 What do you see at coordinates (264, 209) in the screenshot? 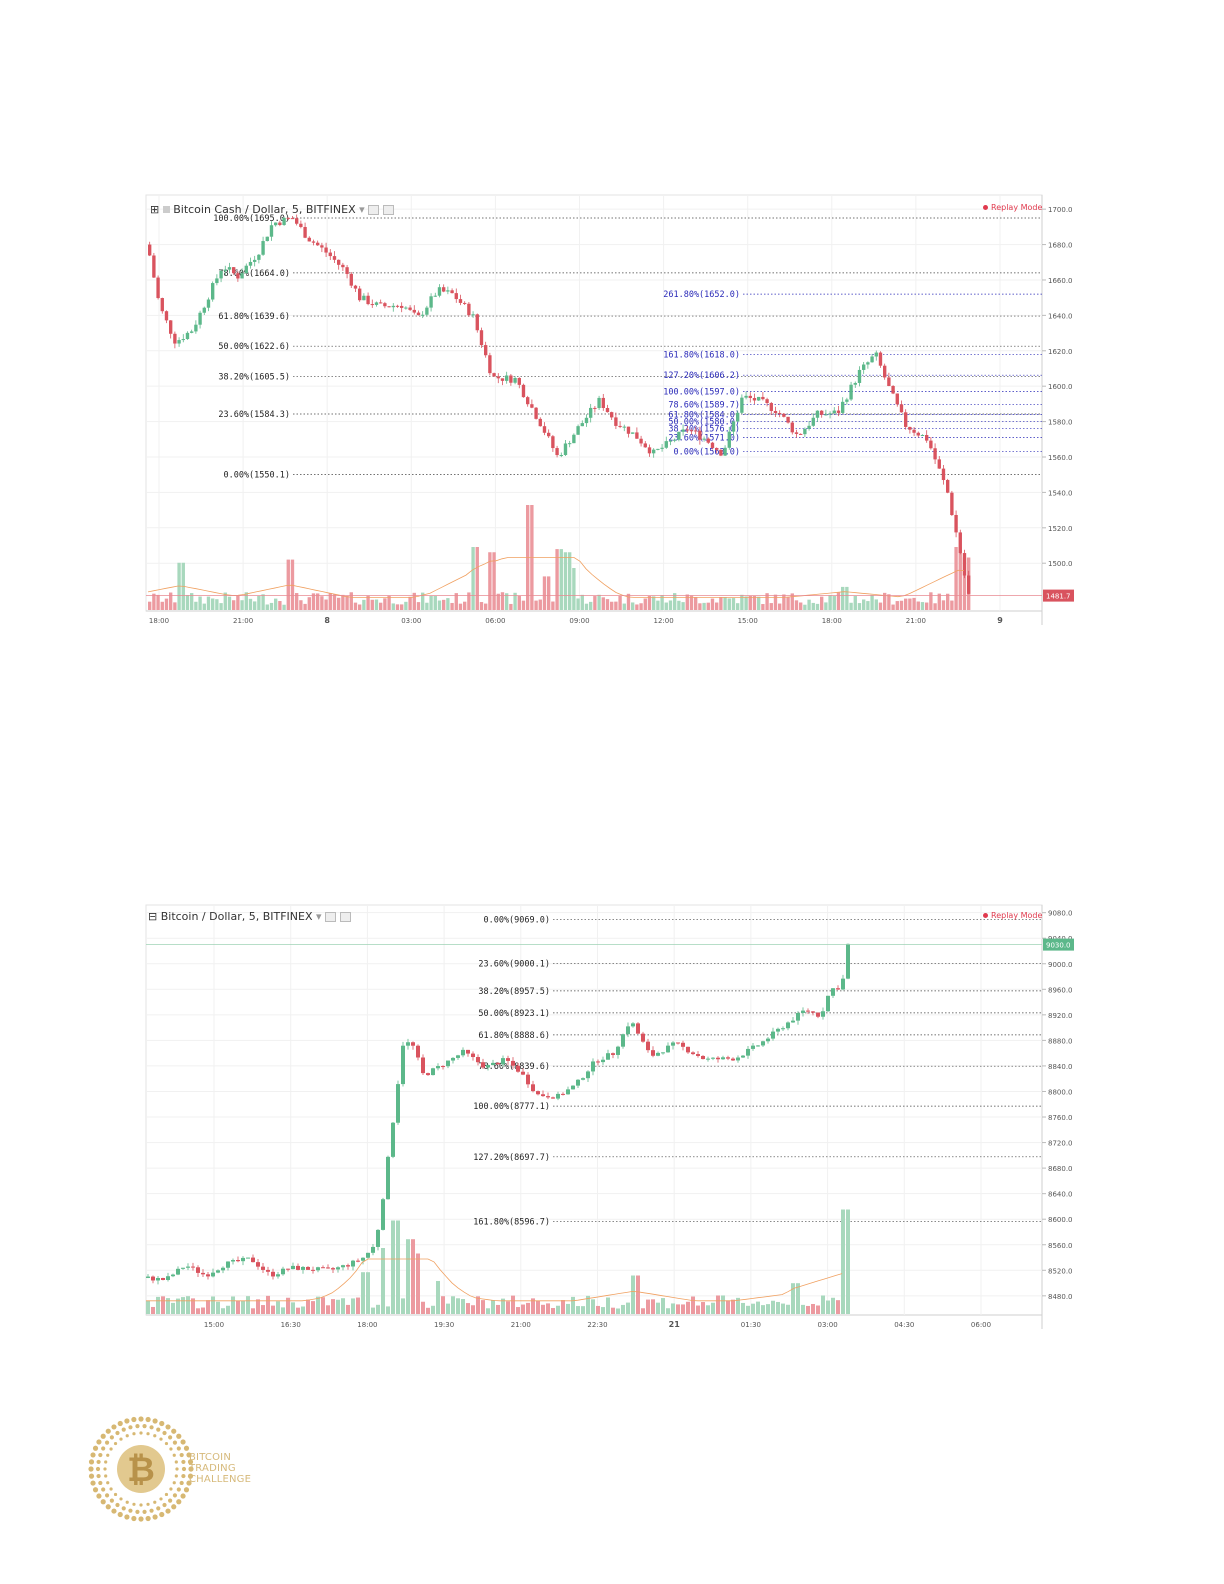
I see `bch-chart-title: Bitcoin Cash / Dollar, 5, BITFINEX` at bounding box center [264, 209].